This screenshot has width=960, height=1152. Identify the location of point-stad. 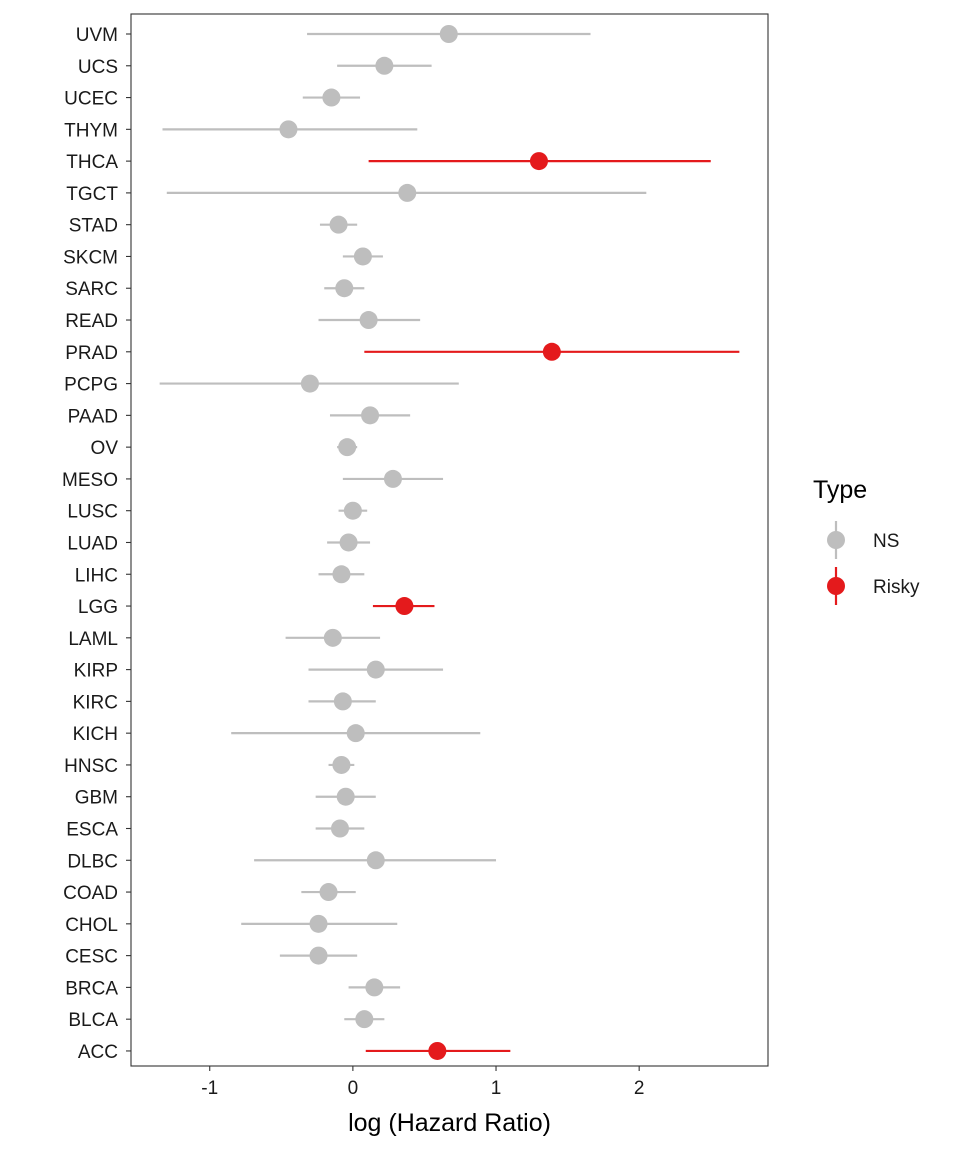
(338, 224).